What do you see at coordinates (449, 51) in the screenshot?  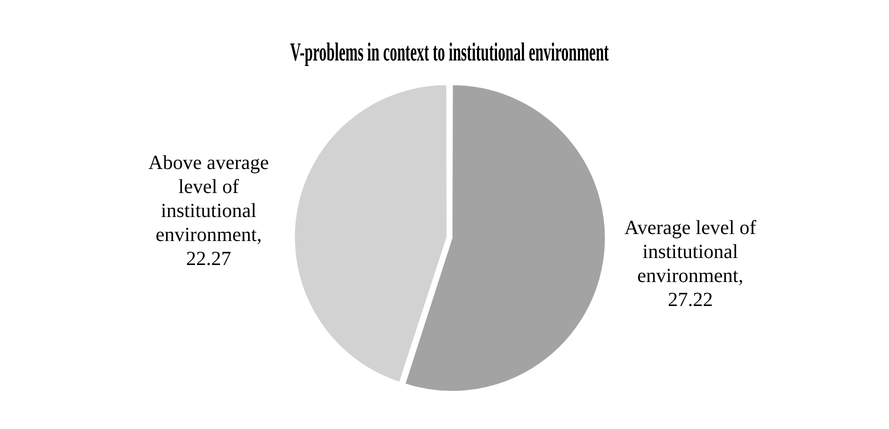 I see `chart-title: V-problems in context to institutional environment` at bounding box center [449, 51].